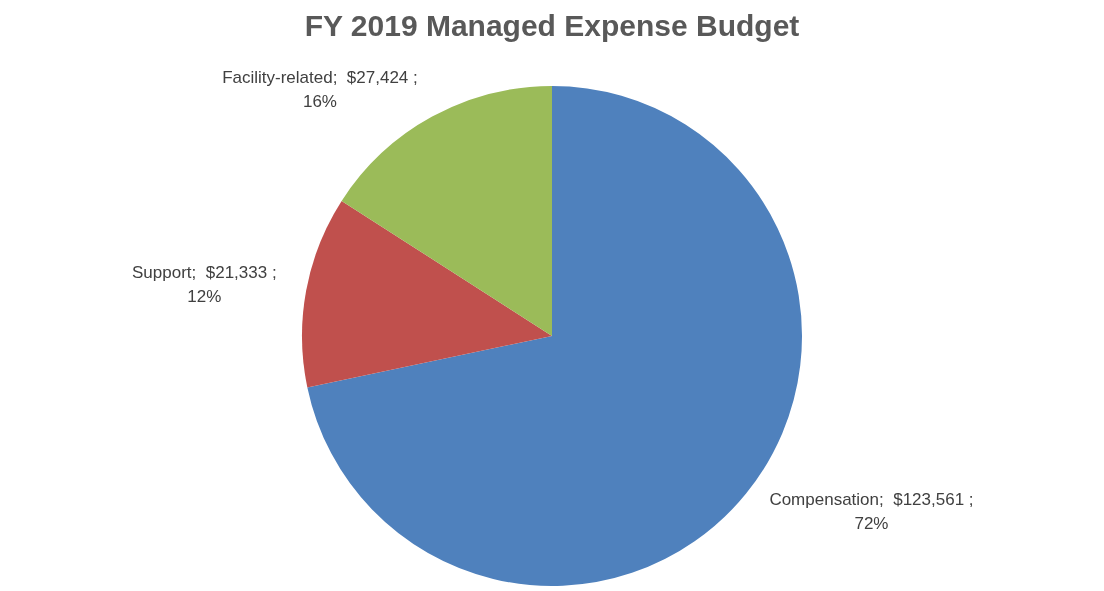 Image resolution: width=1104 pixels, height=591 pixels. What do you see at coordinates (204, 285) in the screenshot?
I see `slice-label: Support; $21,333 ; 12%` at bounding box center [204, 285].